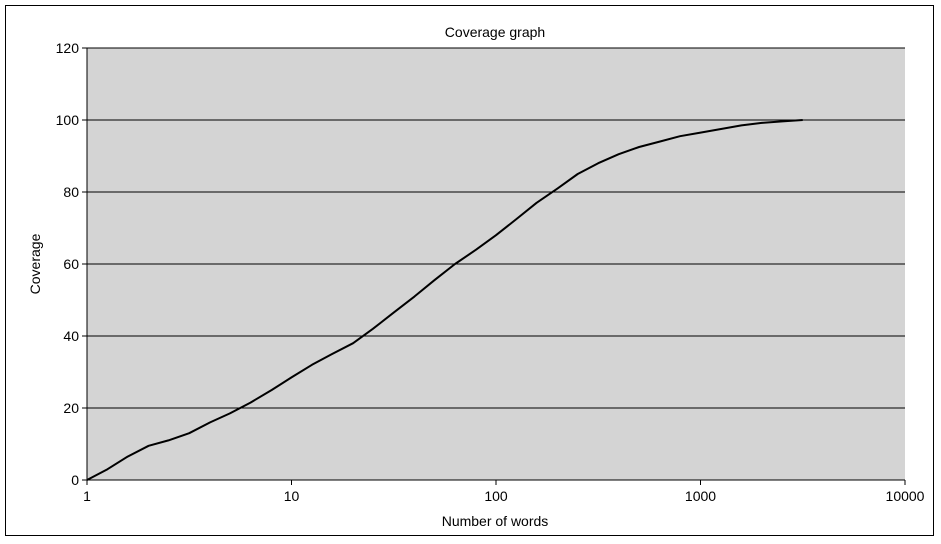 Image resolution: width=941 pixels, height=544 pixels. I want to click on y-tick-label-0: 0, so click(75, 480).